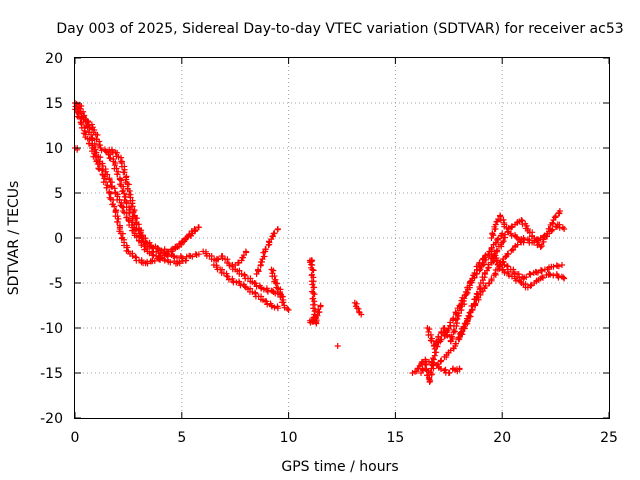 Image resolution: width=640 pixels, height=480 pixels. What do you see at coordinates (395, 438) in the screenshot?
I see `x-tick-label: 15` at bounding box center [395, 438].